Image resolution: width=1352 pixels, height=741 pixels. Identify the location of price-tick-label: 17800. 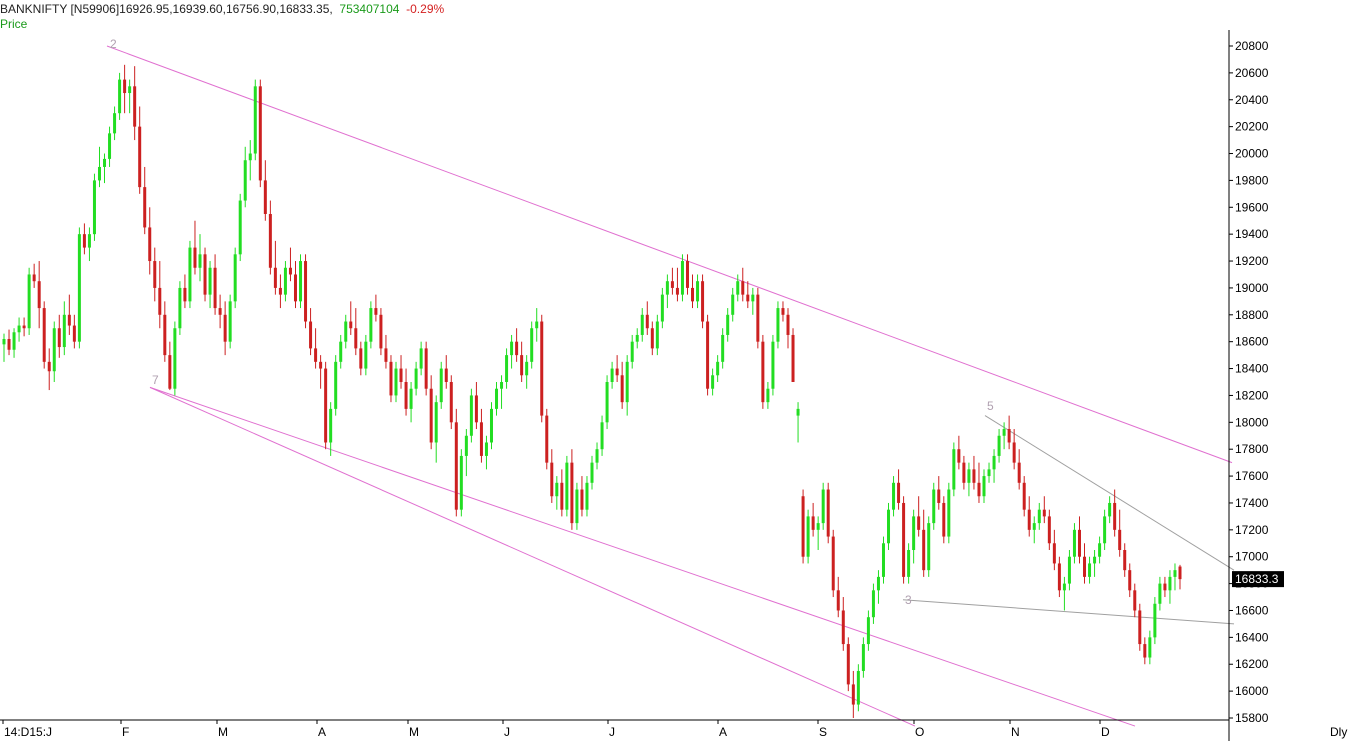
(1252, 449).